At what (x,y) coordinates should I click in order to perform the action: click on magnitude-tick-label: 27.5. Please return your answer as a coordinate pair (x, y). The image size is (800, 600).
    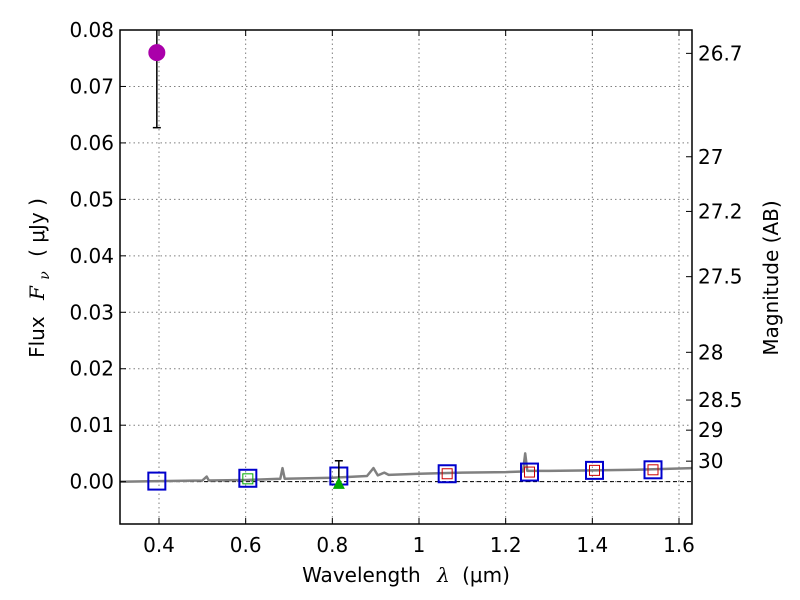
    Looking at the image, I should click on (720, 277).